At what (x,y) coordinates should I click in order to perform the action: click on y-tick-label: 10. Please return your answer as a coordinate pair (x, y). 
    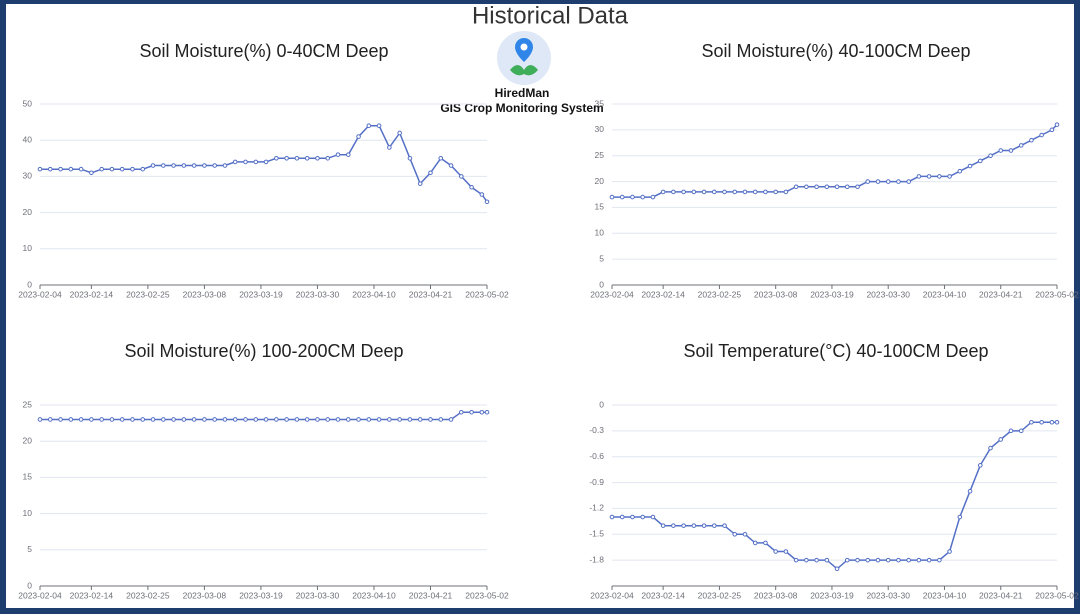
    Looking at the image, I should click on (28, 248).